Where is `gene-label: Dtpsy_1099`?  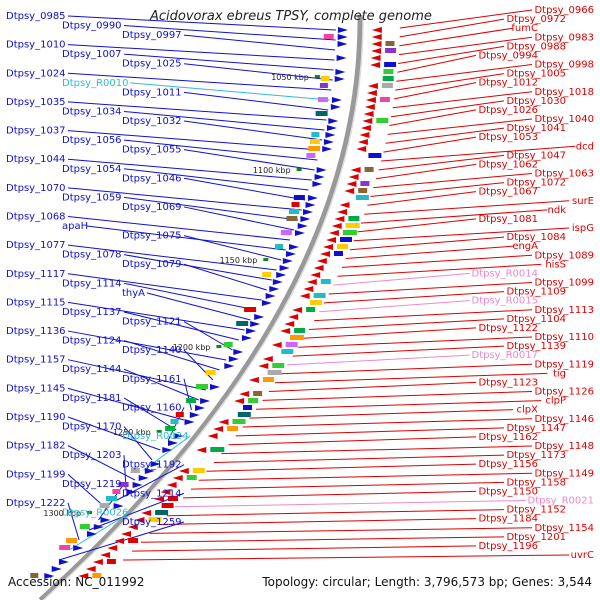
gene-label: Dtpsy_1099 is located at coordinates (564, 283).